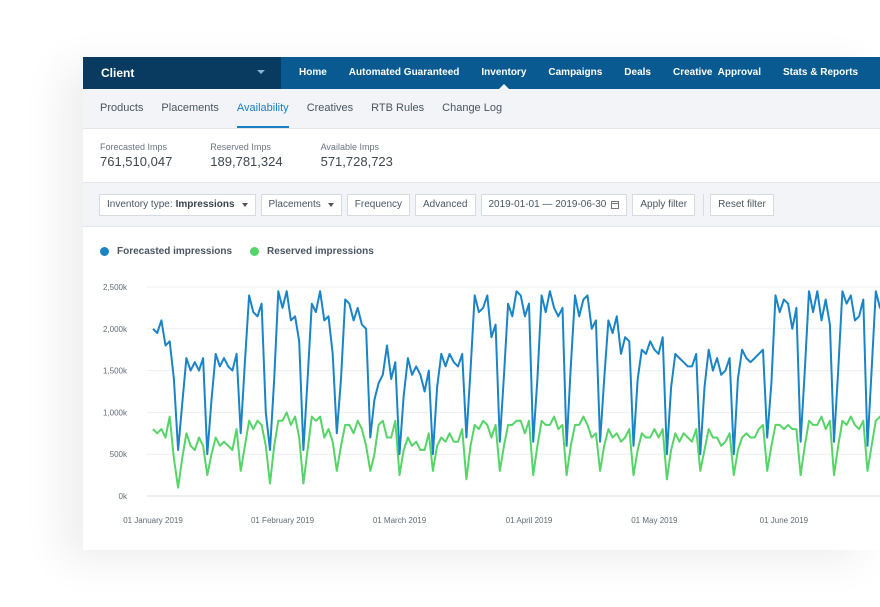  Describe the element at coordinates (404, 72) in the screenshot. I see `nav-automated-guaranteed: Automated Guaranteed` at that location.